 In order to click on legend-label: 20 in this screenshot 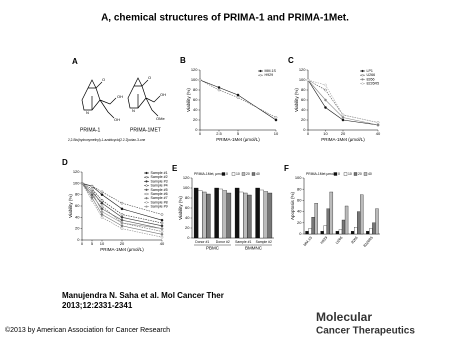, I will do `click(360, 174)`.